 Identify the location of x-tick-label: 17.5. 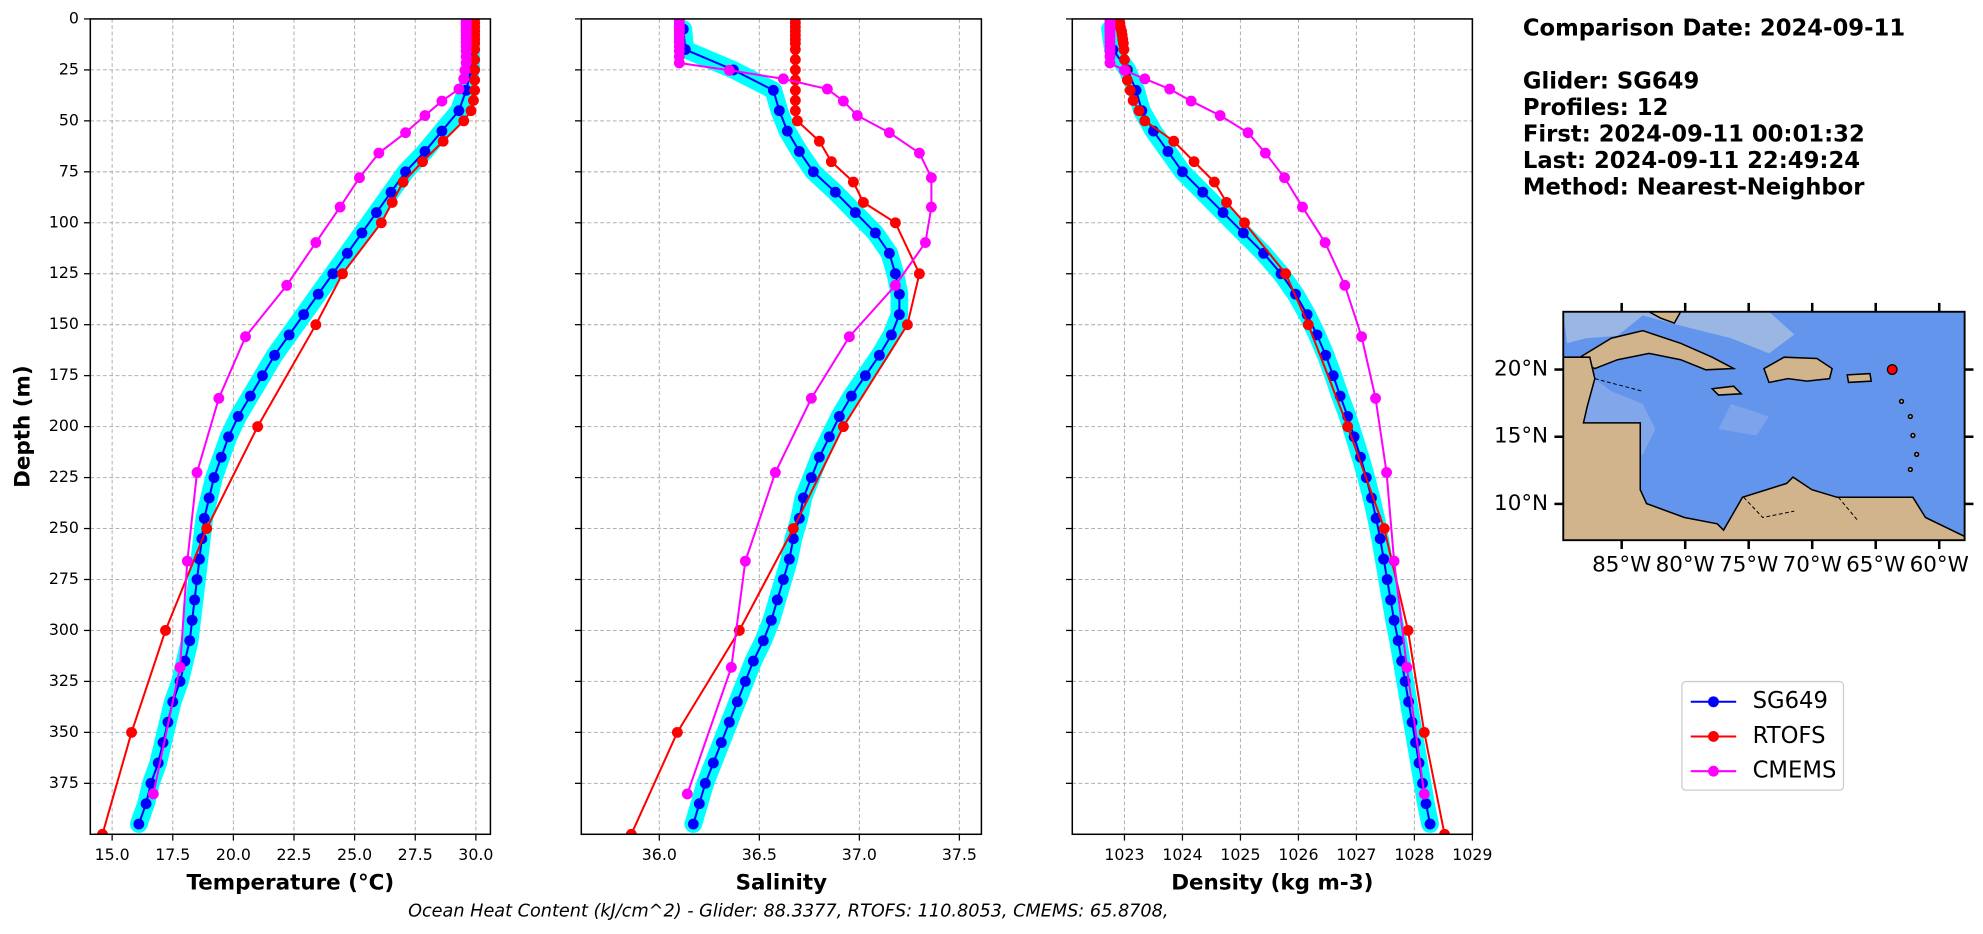
(172, 854).